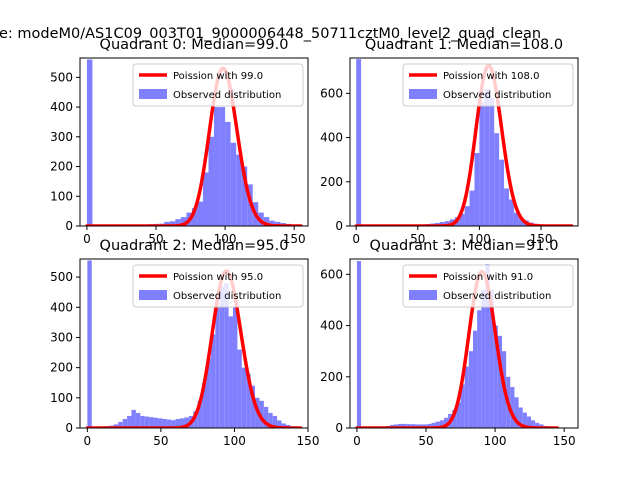 Image resolution: width=640 pixels, height=480 pixels. I want to click on y-tick-label: 100, so click(61, 398).